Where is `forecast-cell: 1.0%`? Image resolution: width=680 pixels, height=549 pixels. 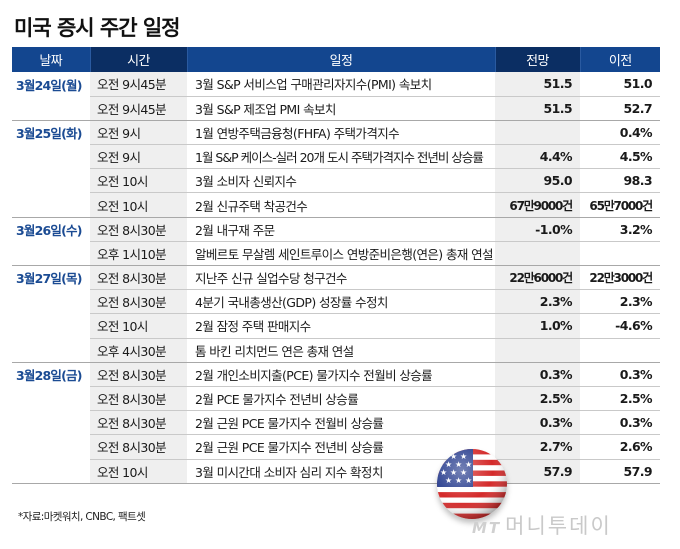
forecast-cell: 1.0% is located at coordinates (537, 326).